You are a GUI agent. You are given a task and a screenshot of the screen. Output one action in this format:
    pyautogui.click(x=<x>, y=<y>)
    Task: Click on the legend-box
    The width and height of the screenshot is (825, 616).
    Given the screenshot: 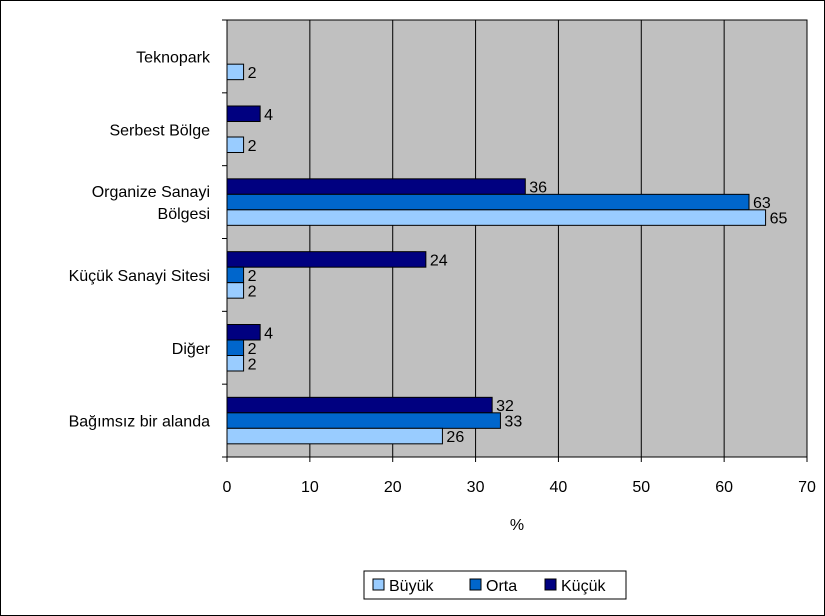 What is the action you would take?
    pyautogui.click(x=495, y=585)
    